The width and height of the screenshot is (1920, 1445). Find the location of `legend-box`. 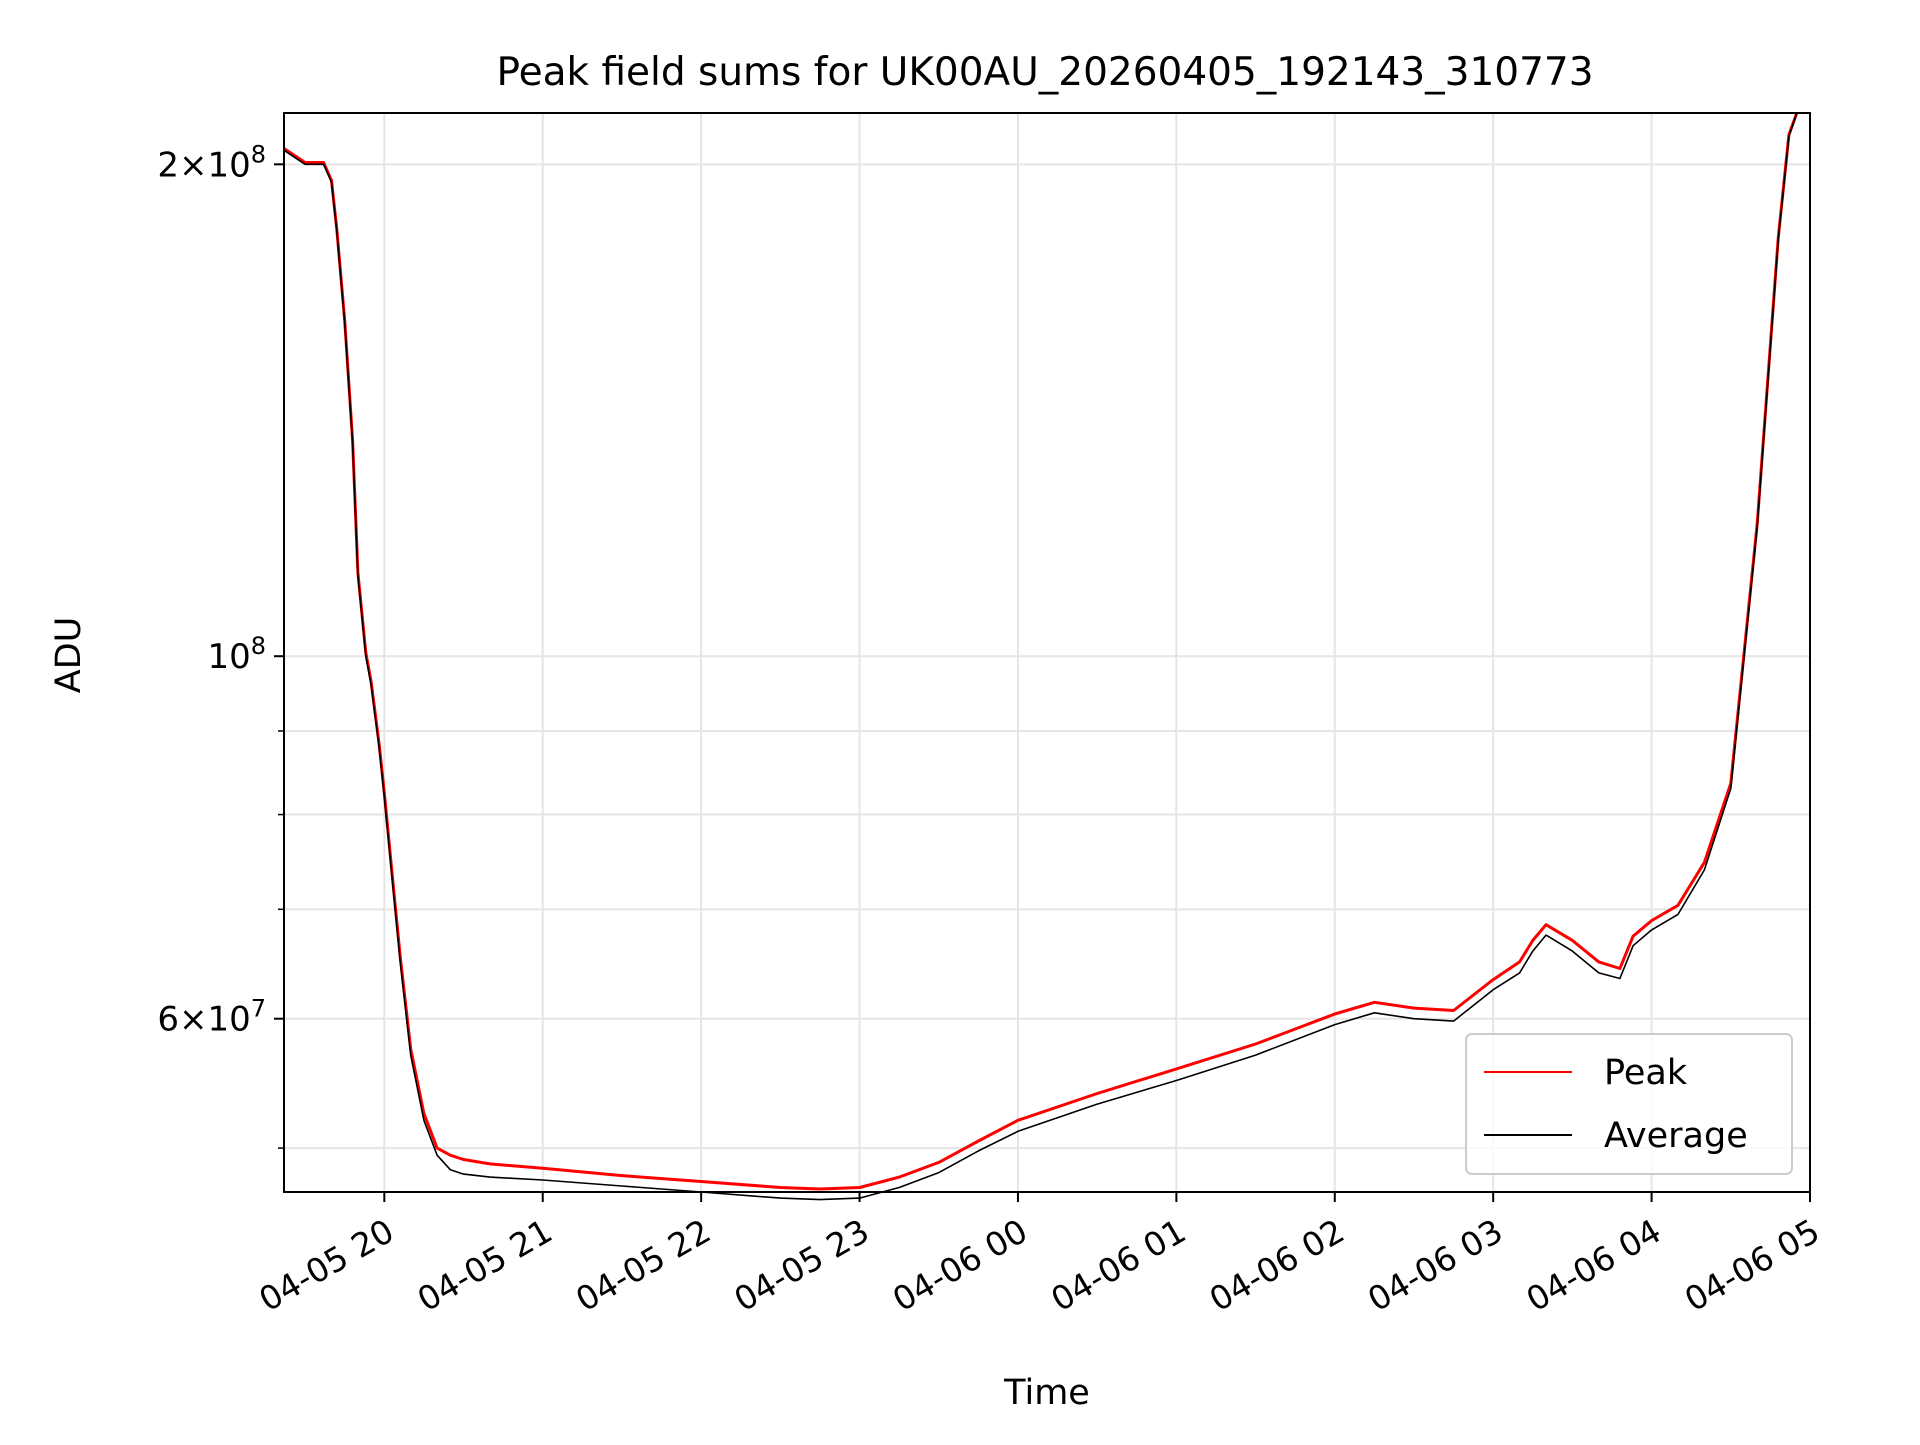

legend-box is located at coordinates (1629, 1104).